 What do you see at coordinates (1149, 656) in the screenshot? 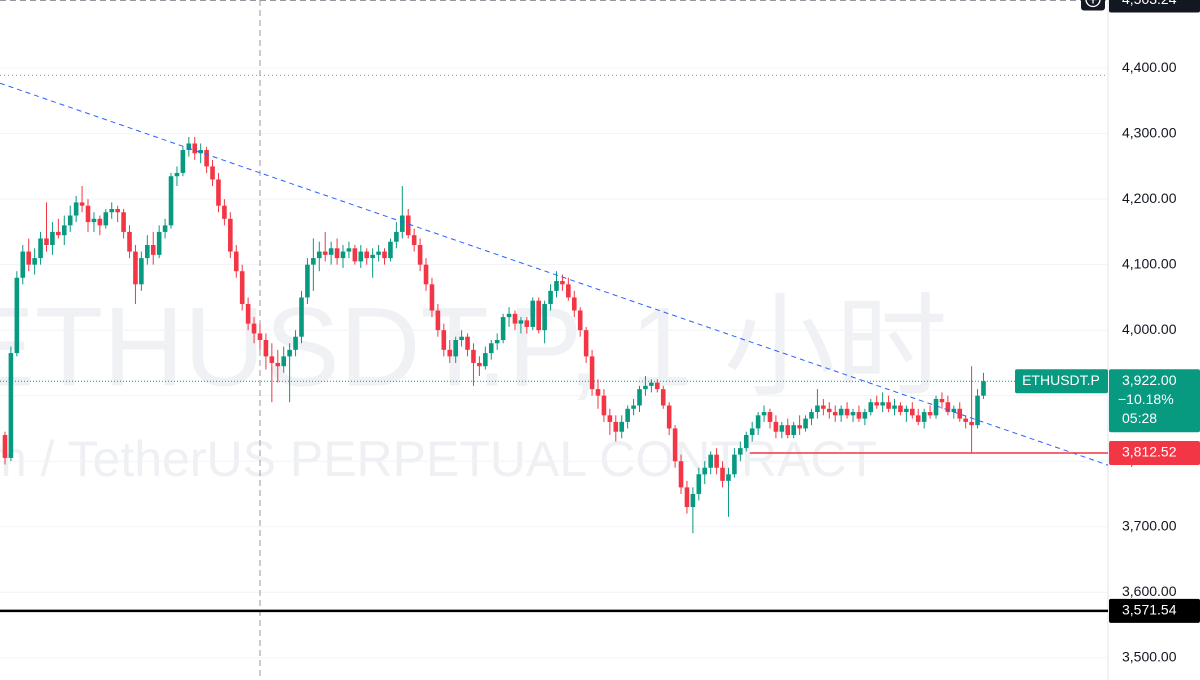
I see `y-tick-label: 3,500.00` at bounding box center [1149, 656].